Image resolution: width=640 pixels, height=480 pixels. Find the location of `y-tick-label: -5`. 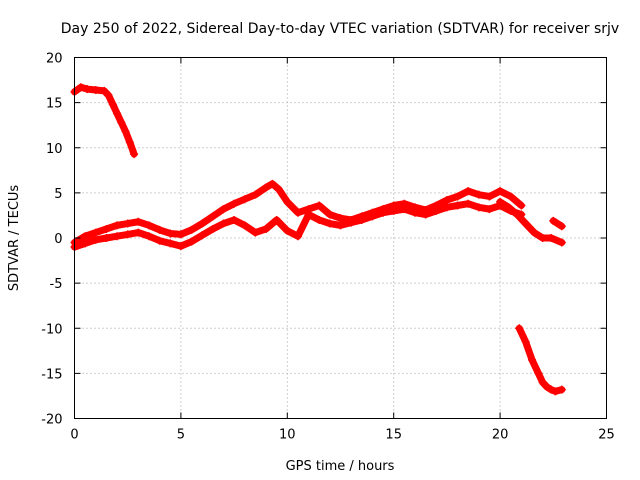

y-tick-label: -5 is located at coordinates (56, 284).